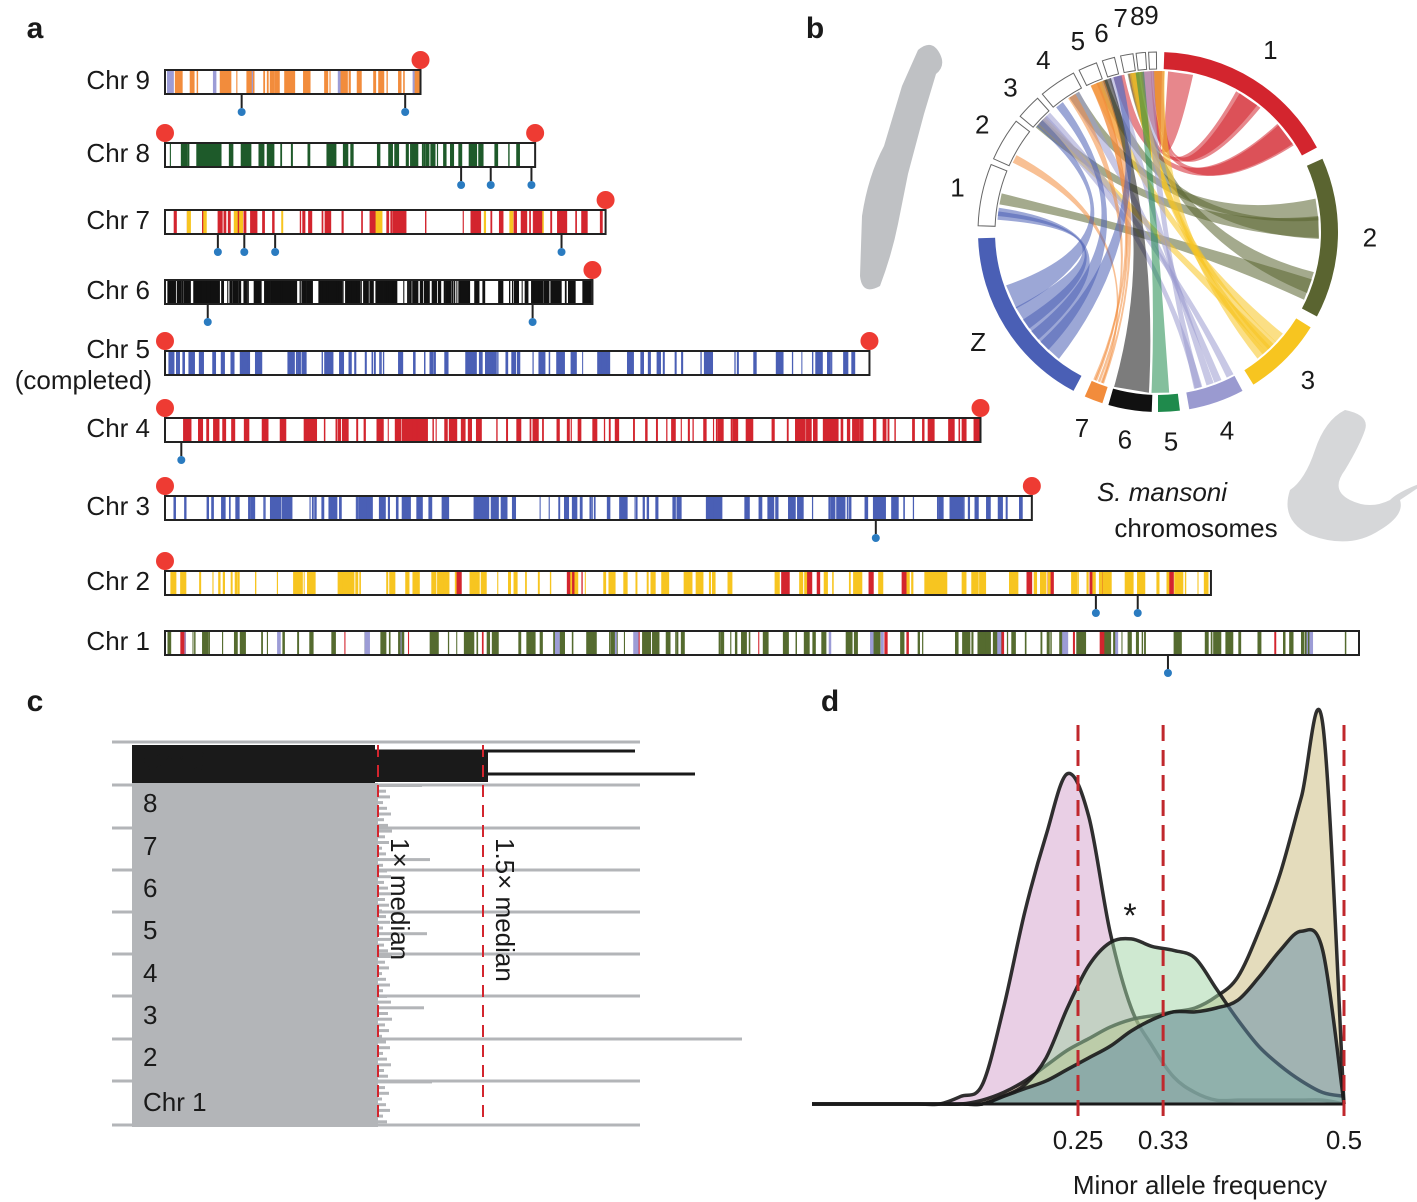 The height and width of the screenshot is (1202, 1417). Describe the element at coordinates (1158, 232) in the screenshot. I see `ribbons` at that location.